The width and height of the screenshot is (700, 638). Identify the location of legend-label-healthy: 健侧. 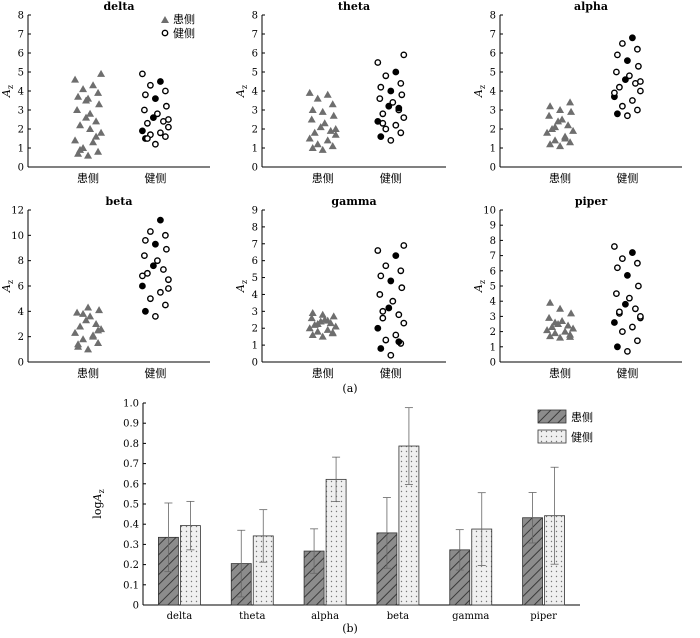
(184, 33).